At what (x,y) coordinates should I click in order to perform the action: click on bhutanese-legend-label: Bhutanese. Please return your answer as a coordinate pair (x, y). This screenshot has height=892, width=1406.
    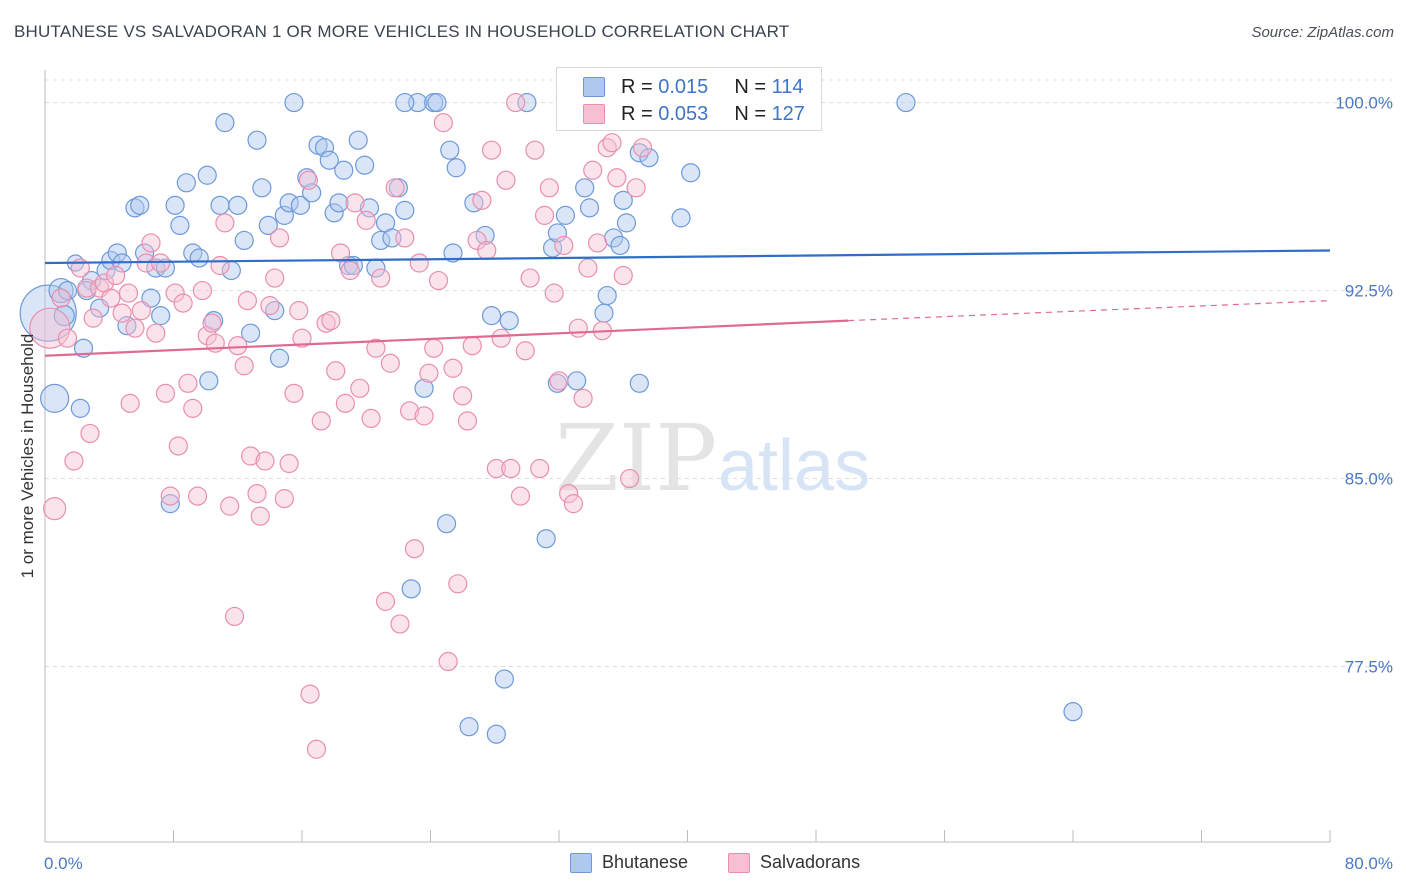
    Looking at the image, I should click on (645, 862).